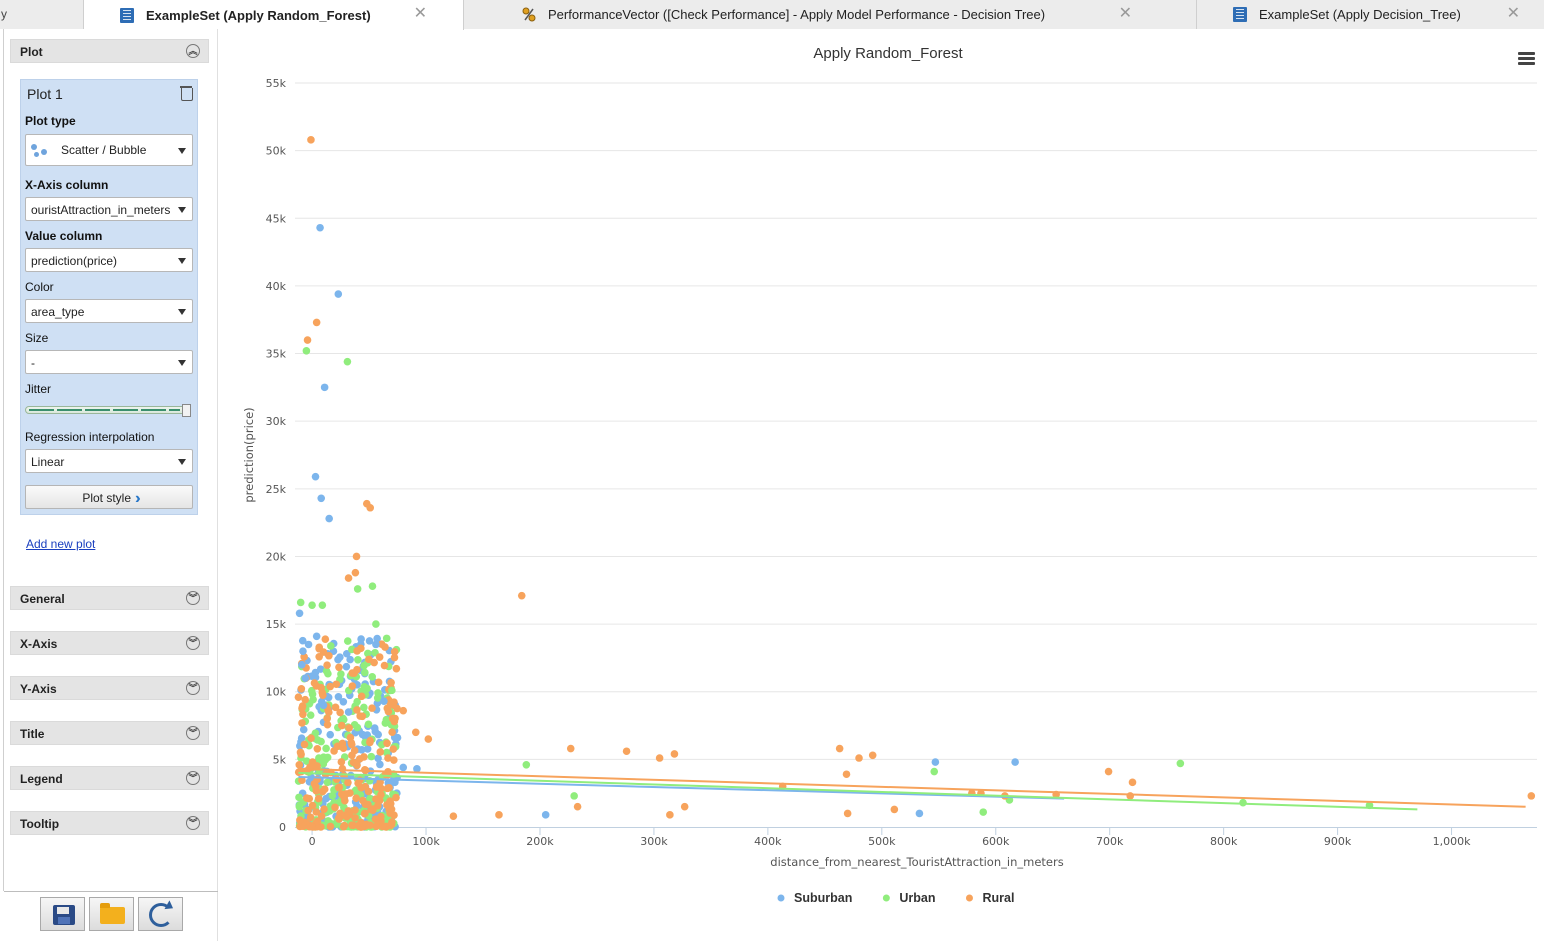 The height and width of the screenshot is (941, 1544). Describe the element at coordinates (109, 823) in the screenshot. I see `section-tooltip: Tooltip ︾` at that location.